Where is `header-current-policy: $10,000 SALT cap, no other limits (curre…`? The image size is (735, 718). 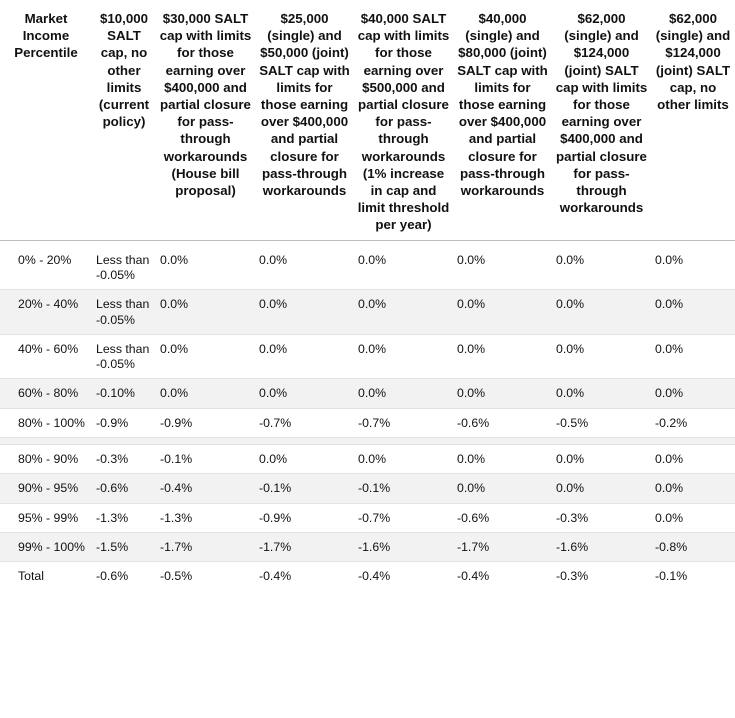
header-current-policy: $10,000 SALT cap, no other limits (curre… is located at coordinates (124, 120).